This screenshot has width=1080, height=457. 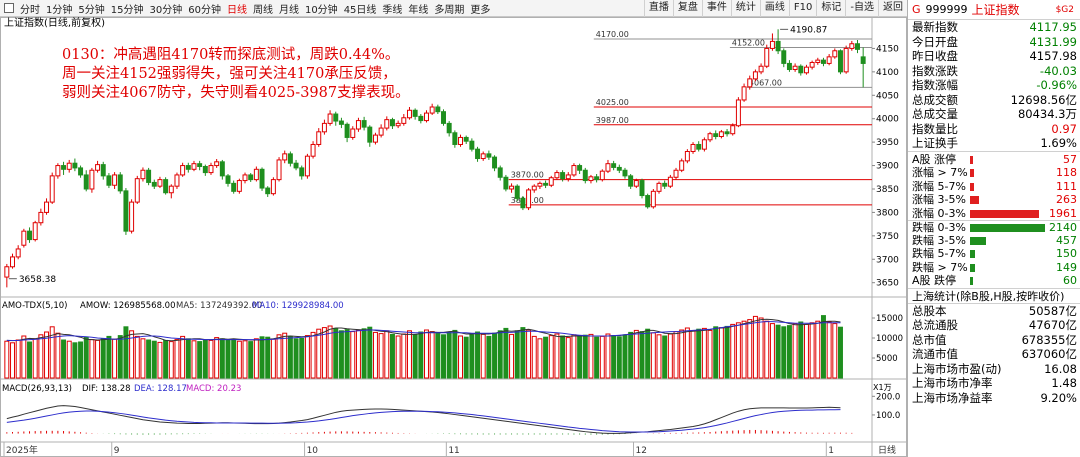 I want to click on toolbar-button: 直播, so click(x=658, y=8).